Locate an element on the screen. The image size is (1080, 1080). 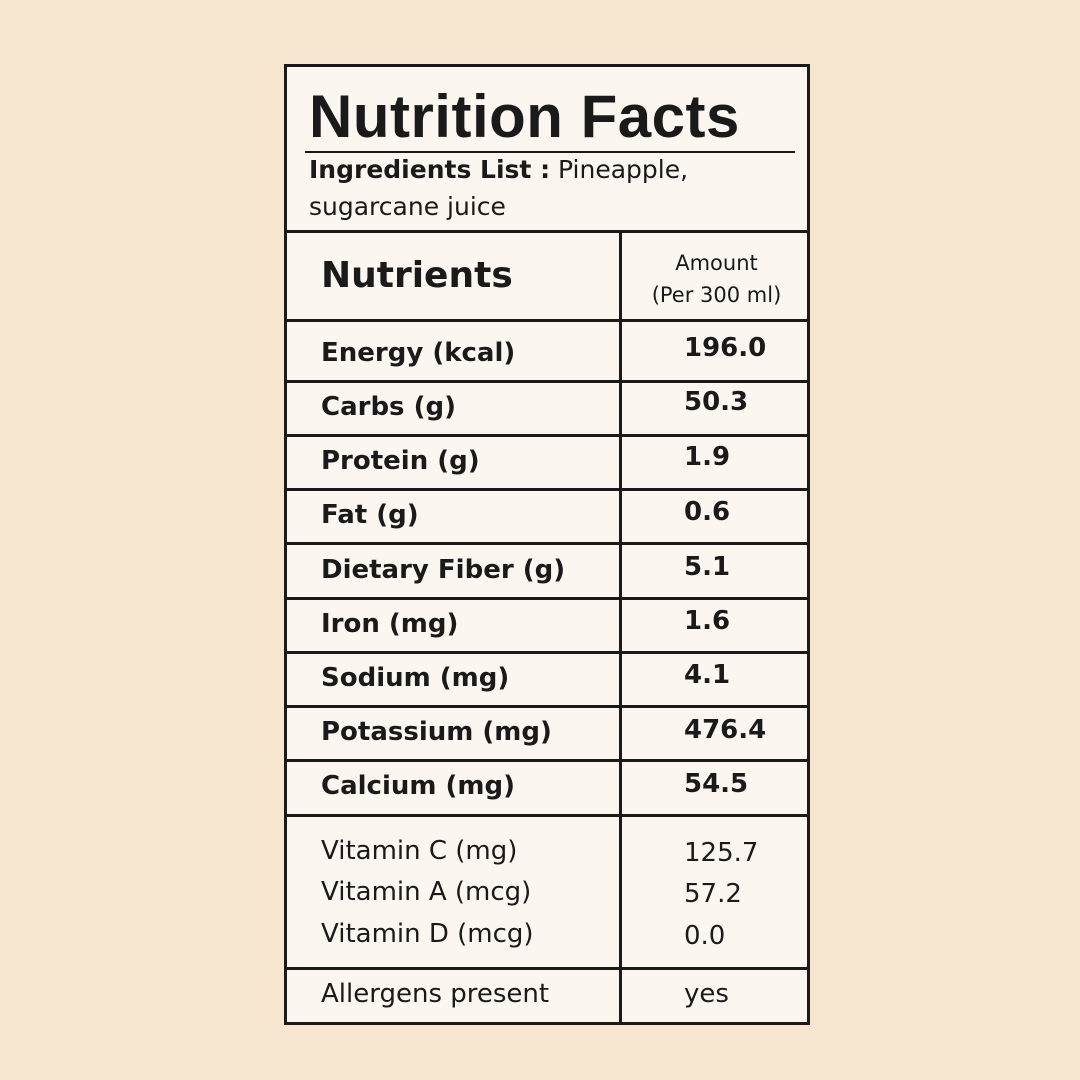
vitamin-name: Vitamin D (mcg) is located at coordinates (427, 934).